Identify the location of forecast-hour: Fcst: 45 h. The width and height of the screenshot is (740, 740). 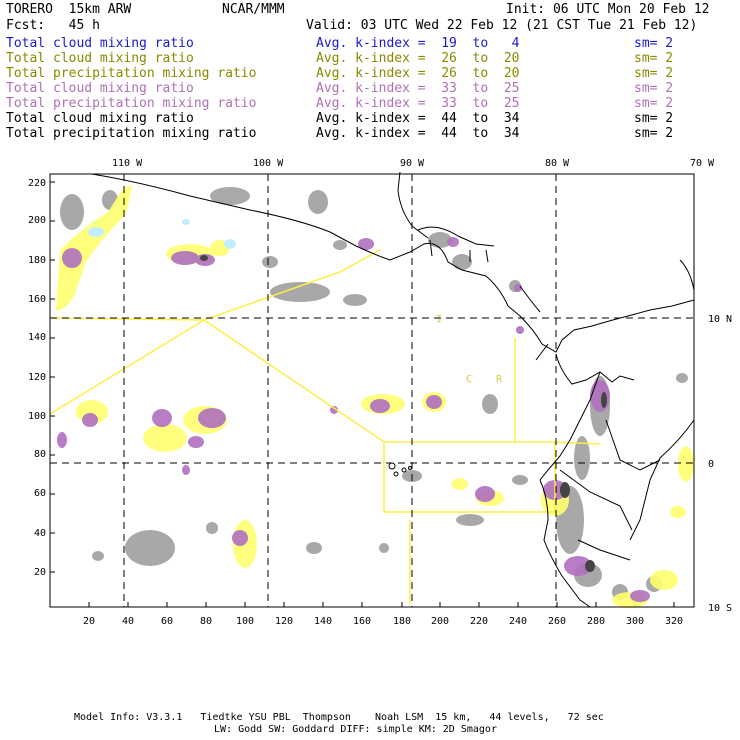
(53, 25).